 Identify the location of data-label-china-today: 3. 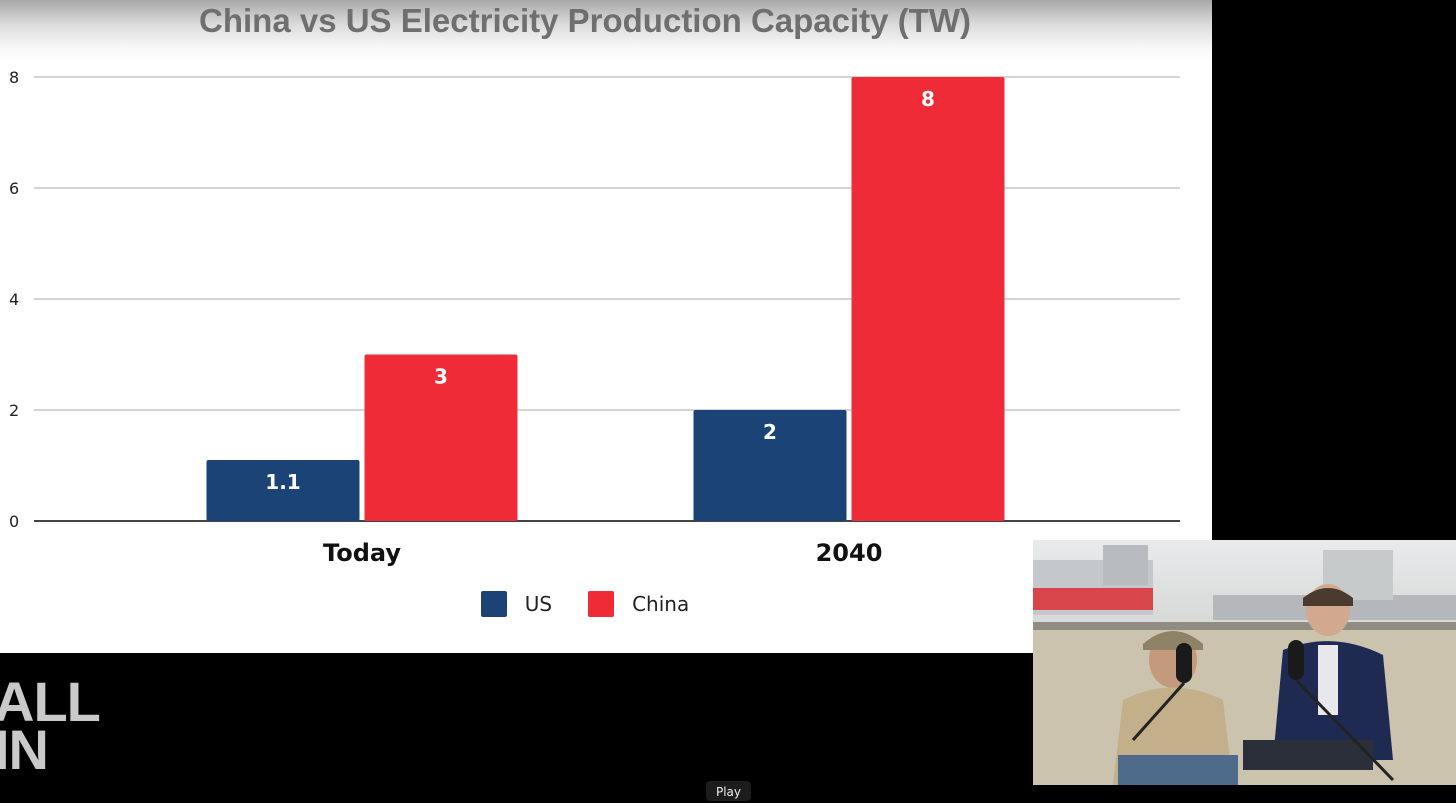
(441, 377).